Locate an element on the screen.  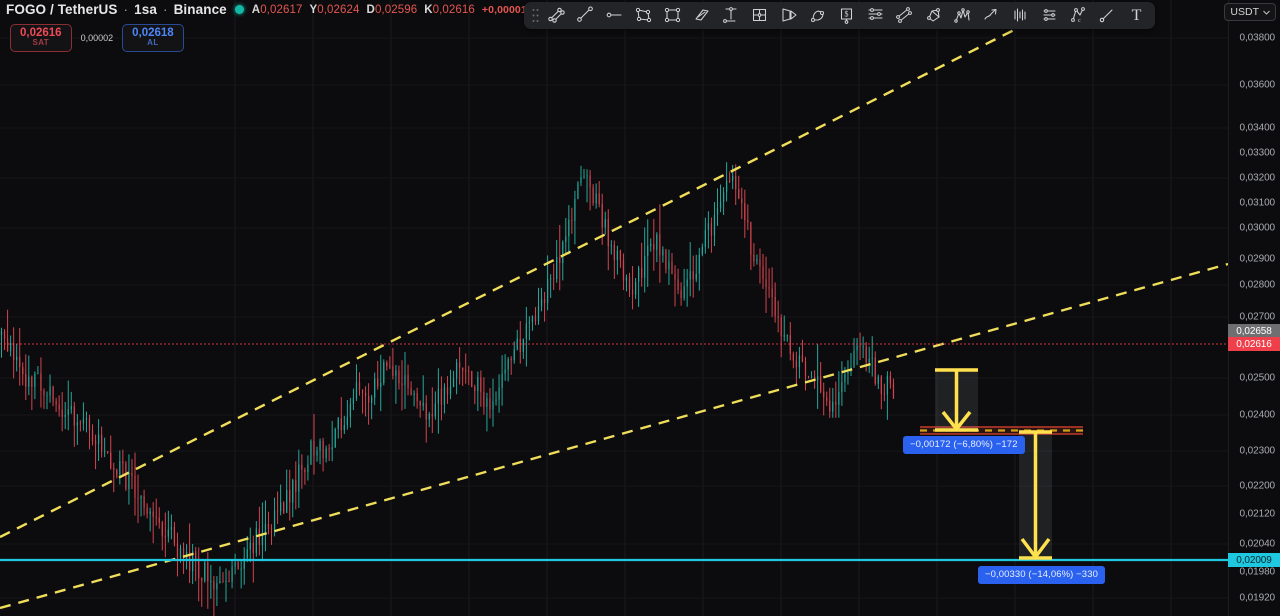
price-tick: 0,02040 is located at coordinates (1257, 544).